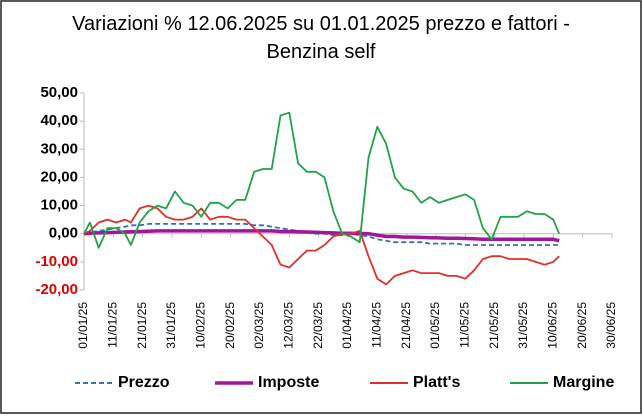  What do you see at coordinates (171, 325) in the screenshot?
I see `x-tick-label: 31/01/25` at bounding box center [171, 325].